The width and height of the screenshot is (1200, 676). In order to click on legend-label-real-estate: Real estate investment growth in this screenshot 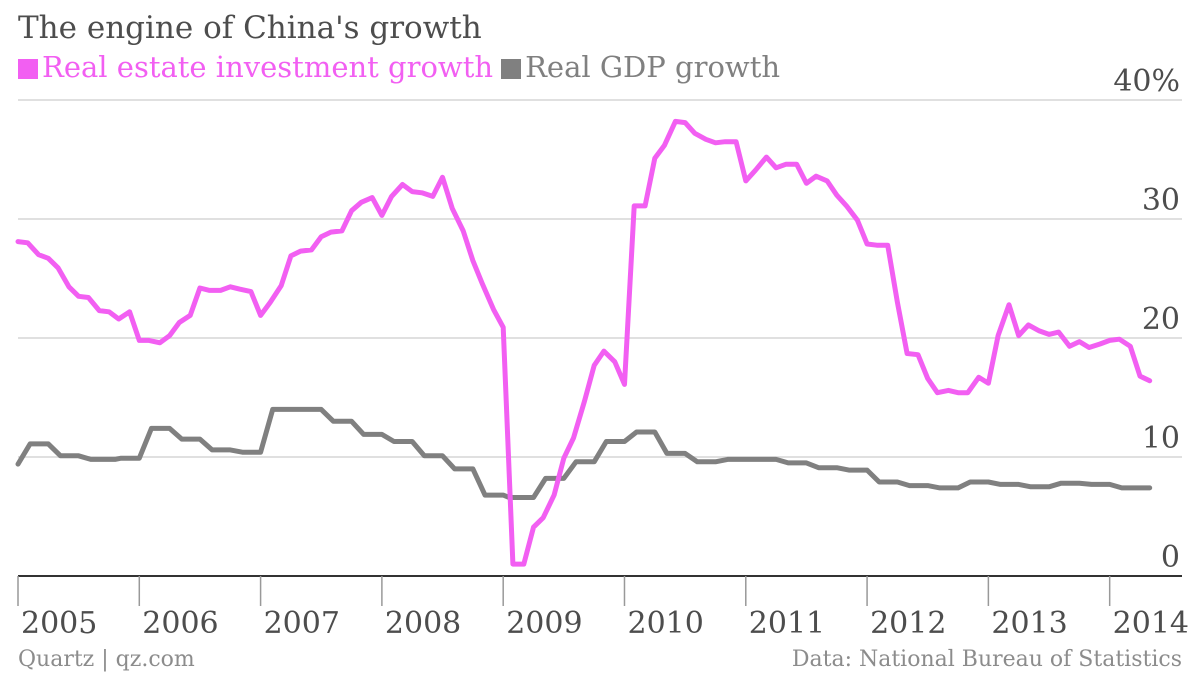, I will do `click(268, 67)`.